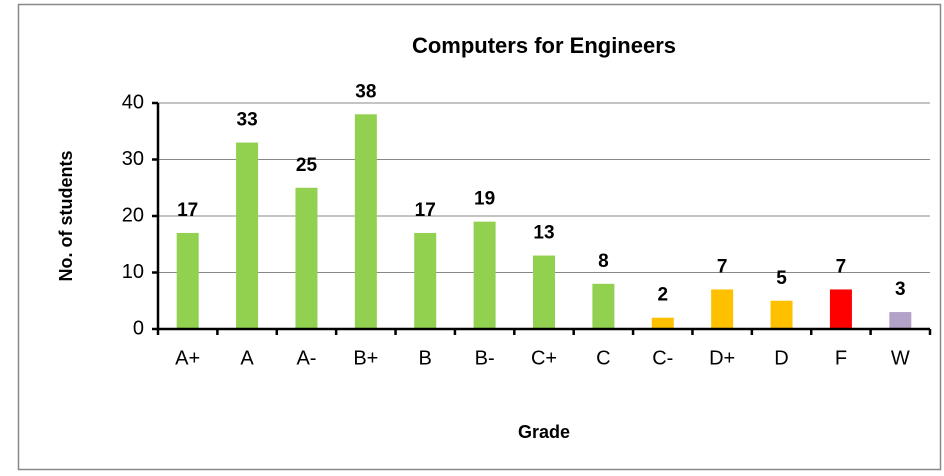  What do you see at coordinates (247, 120) in the screenshot?
I see `data-label: 33` at bounding box center [247, 120].